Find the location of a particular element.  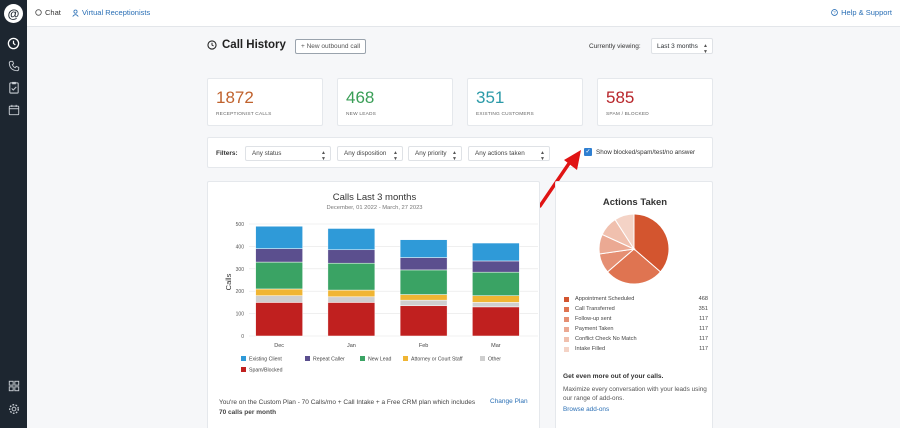

actions-filter-select: Any actions taken ▲ ▼ is located at coordinates (509, 154).